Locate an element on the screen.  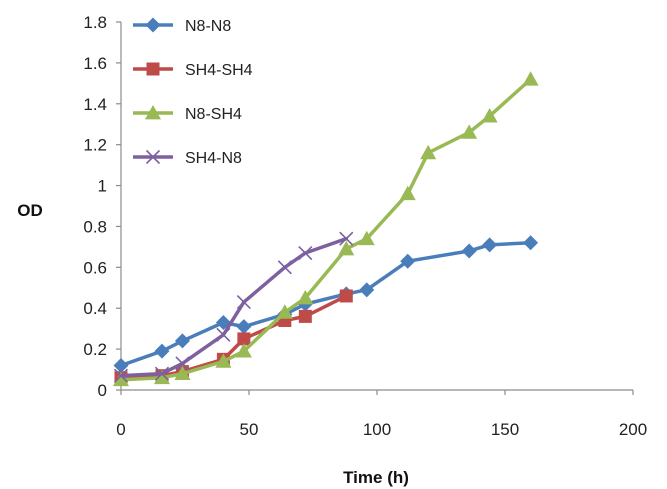
legend-label: N8-N8 is located at coordinates (208, 26).